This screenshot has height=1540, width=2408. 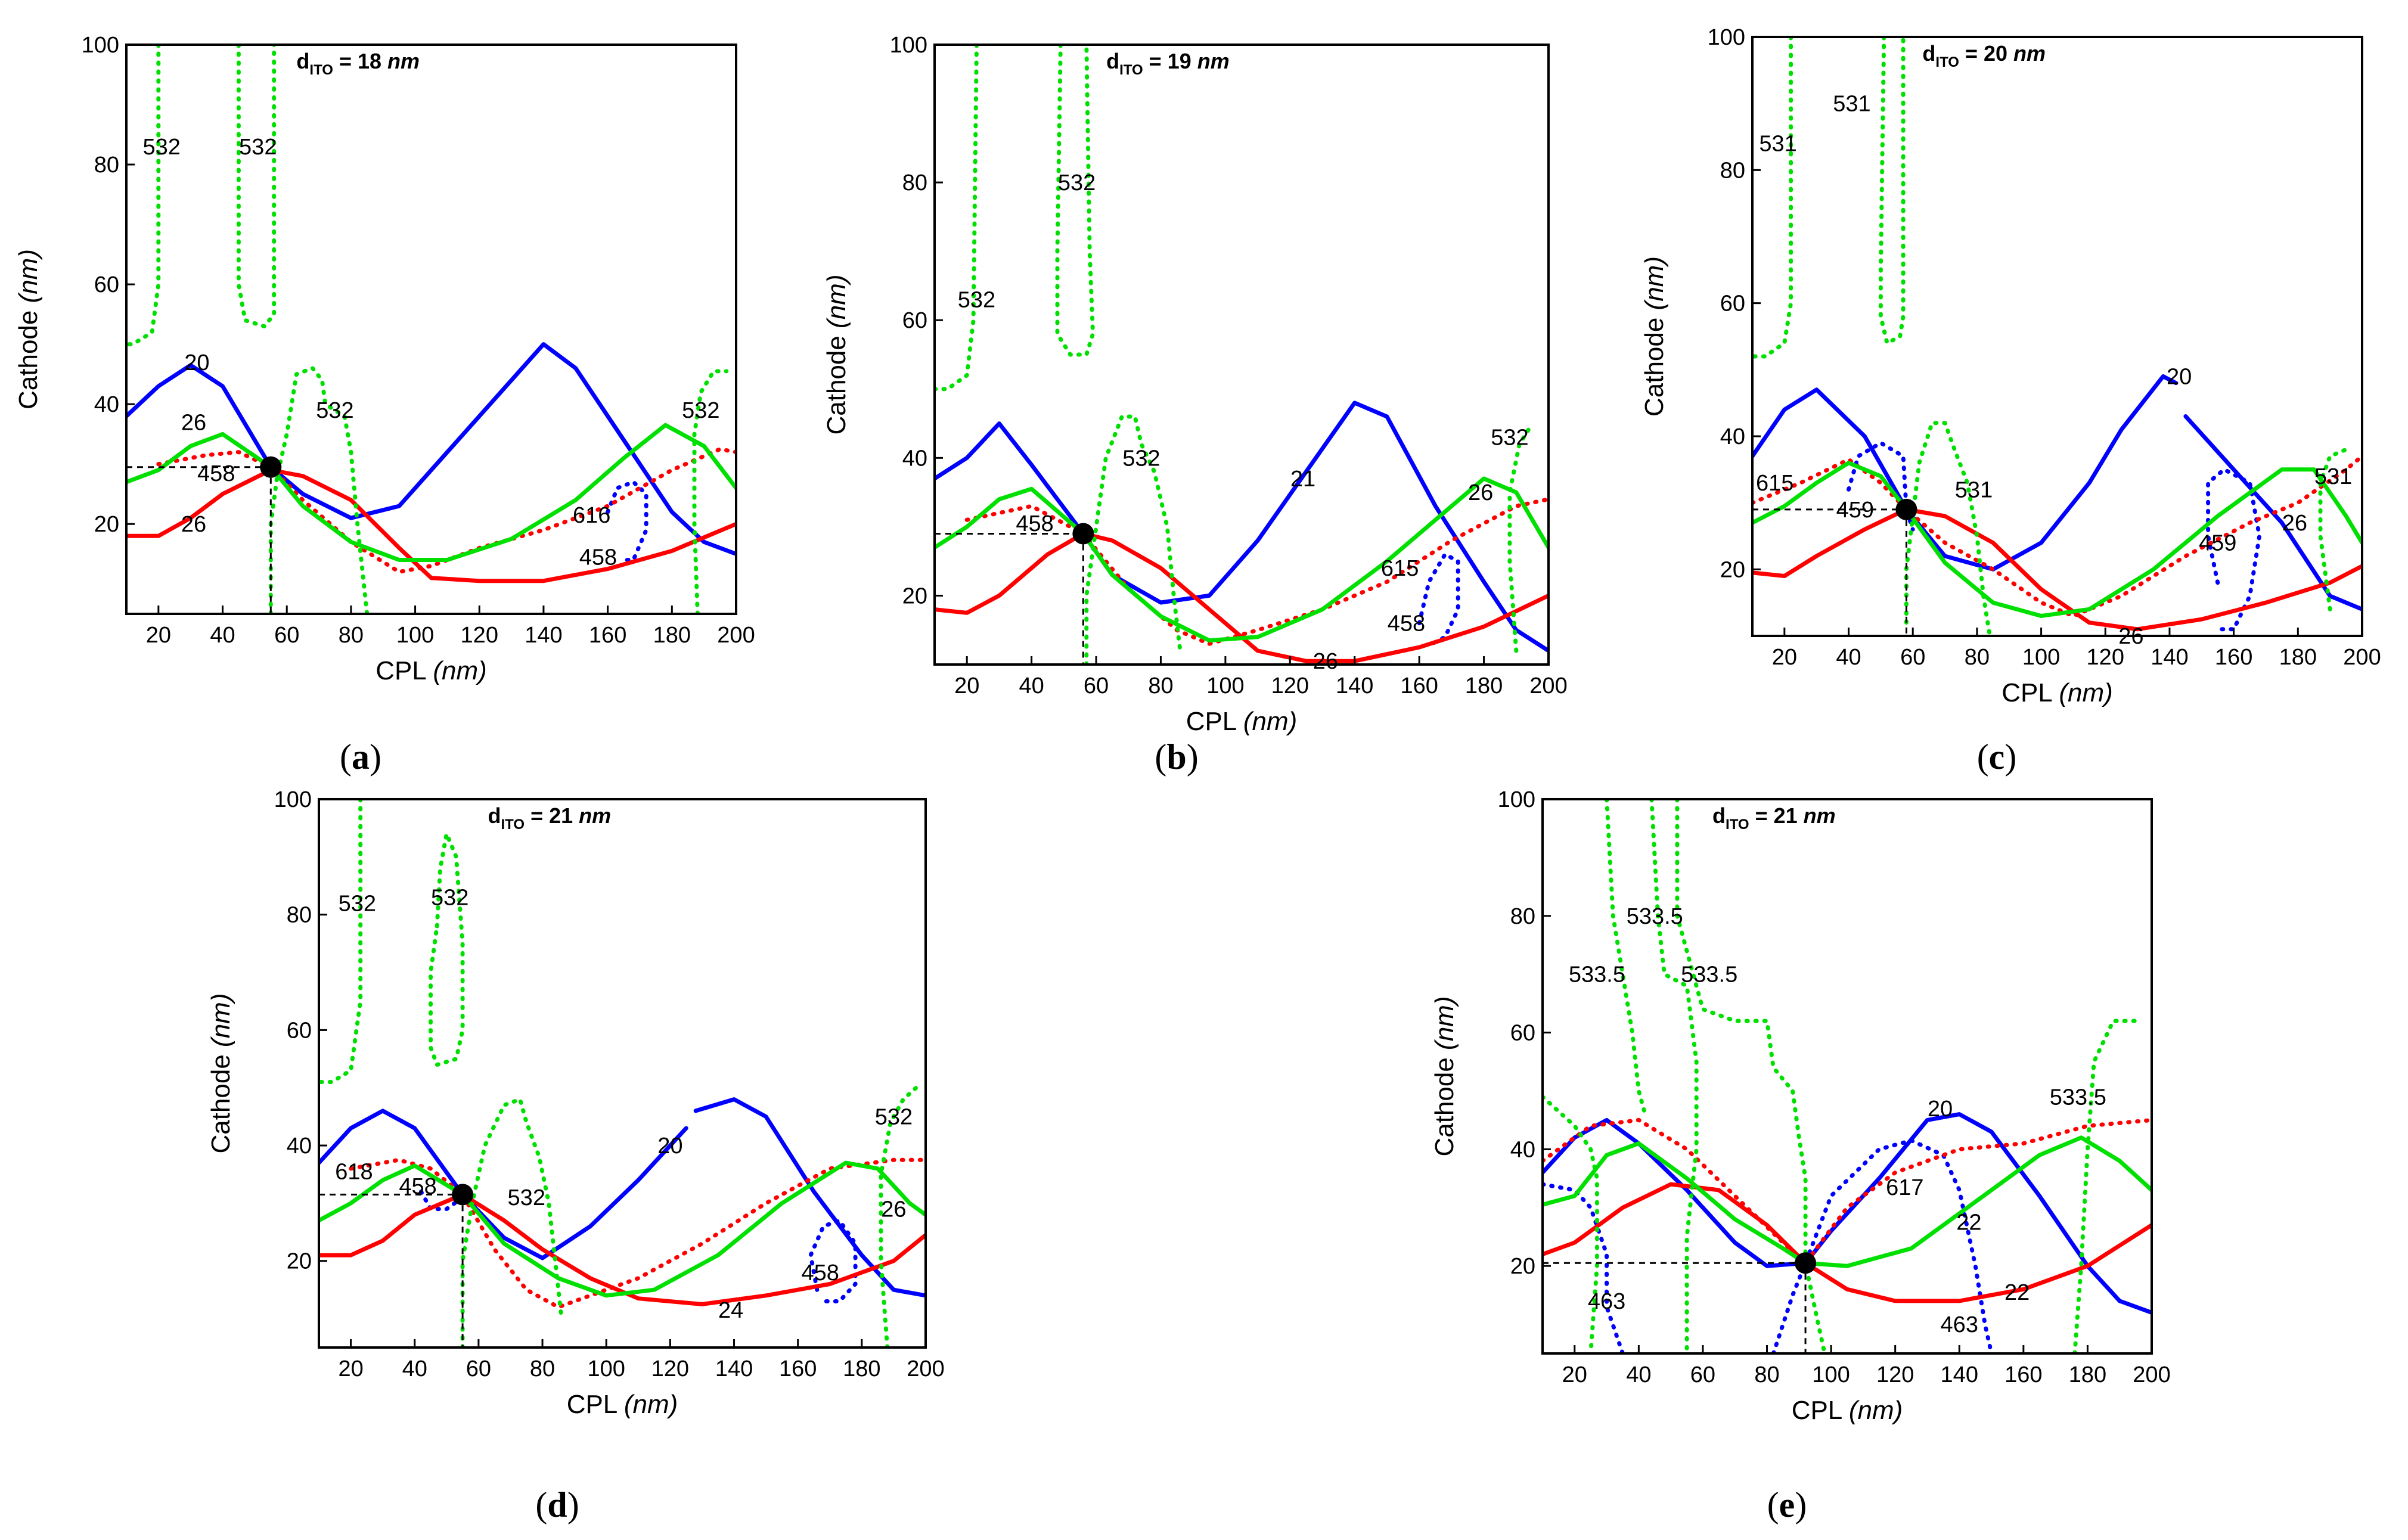 I want to click on curve-label-10: 26, so click(x=1325, y=661).